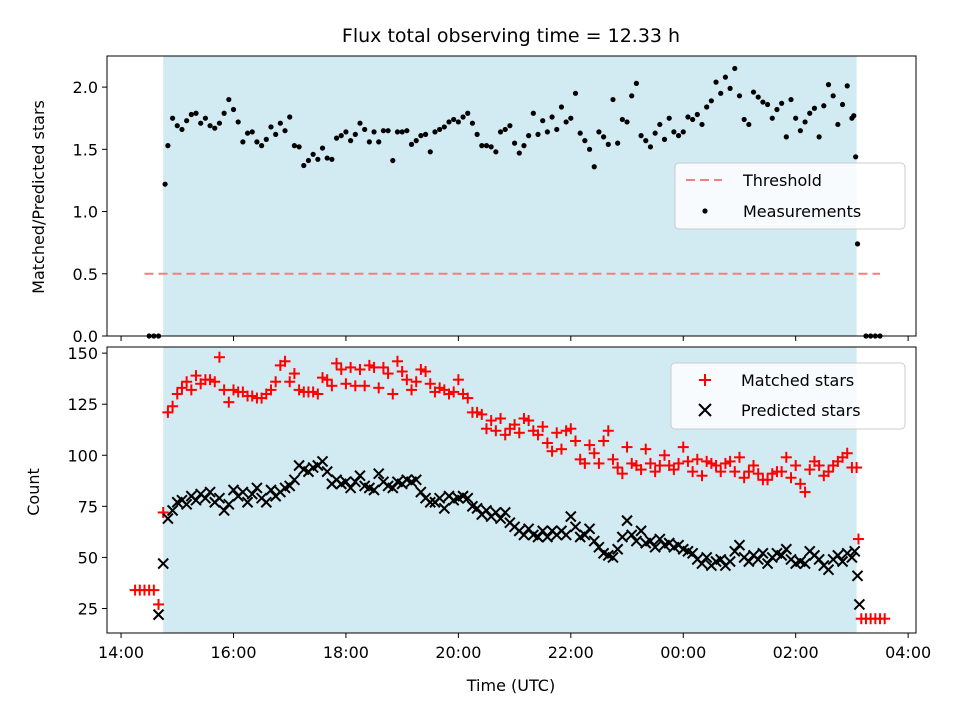 The height and width of the screenshot is (720, 960). Describe the element at coordinates (82, 455) in the screenshot. I see `y-tick-label: 100` at that location.